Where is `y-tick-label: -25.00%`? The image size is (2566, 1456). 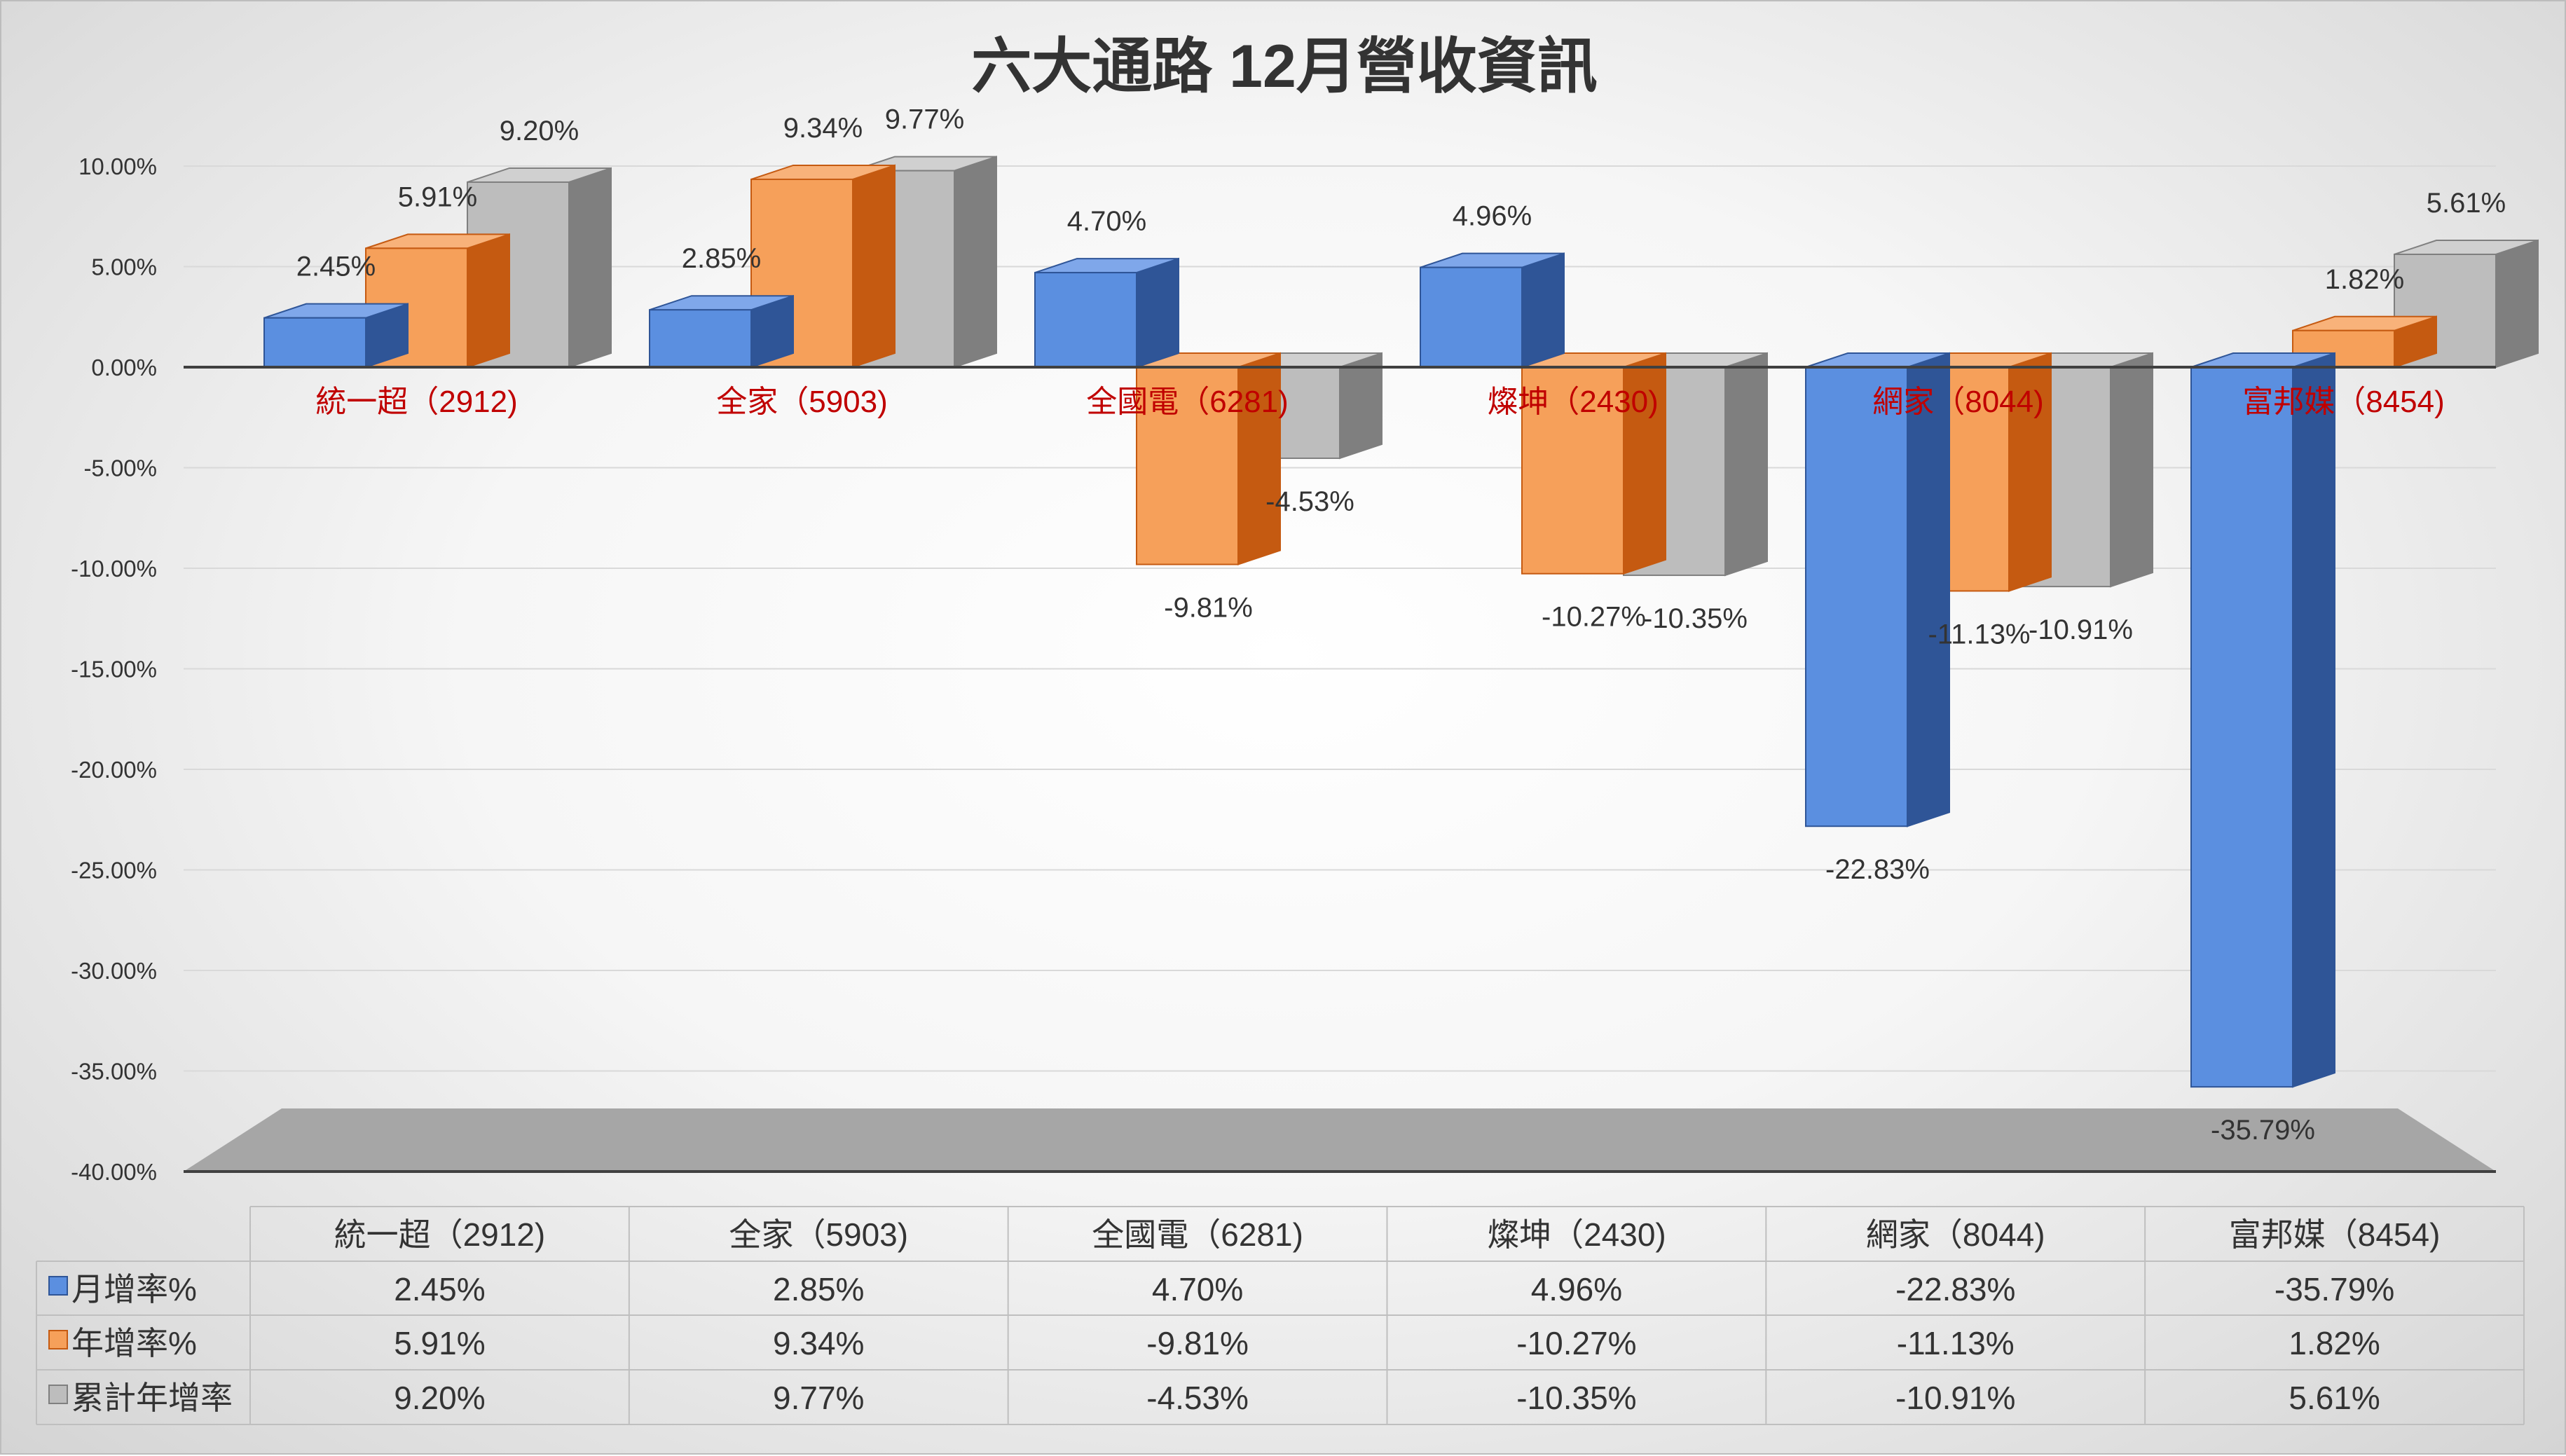 y-tick-label: -25.00% is located at coordinates (114, 871).